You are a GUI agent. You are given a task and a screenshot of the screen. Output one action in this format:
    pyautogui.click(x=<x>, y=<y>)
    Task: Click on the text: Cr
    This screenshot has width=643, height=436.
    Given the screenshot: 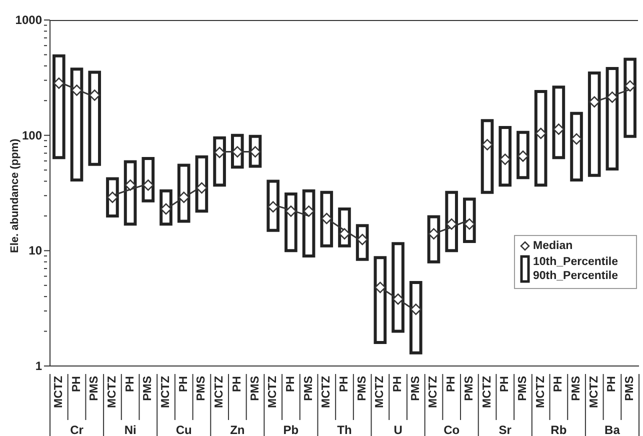 What is the action you would take?
    pyautogui.click(x=77, y=429)
    